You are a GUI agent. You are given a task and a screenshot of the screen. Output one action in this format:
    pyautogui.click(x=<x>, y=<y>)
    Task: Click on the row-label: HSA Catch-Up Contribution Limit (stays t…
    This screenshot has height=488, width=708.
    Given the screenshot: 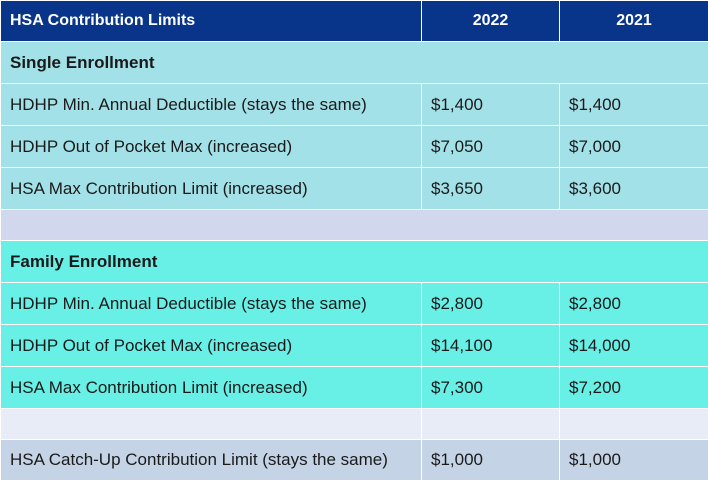 What is the action you would take?
    pyautogui.click(x=211, y=460)
    